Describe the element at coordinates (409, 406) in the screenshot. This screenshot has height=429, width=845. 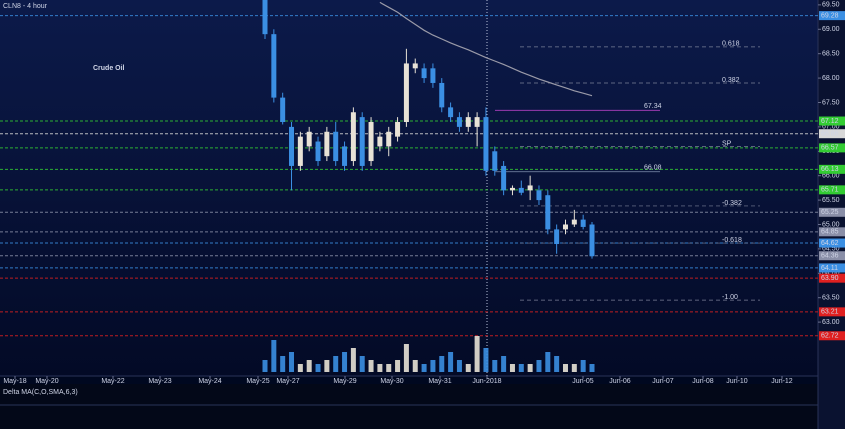
I see `indicator-panel` at that location.